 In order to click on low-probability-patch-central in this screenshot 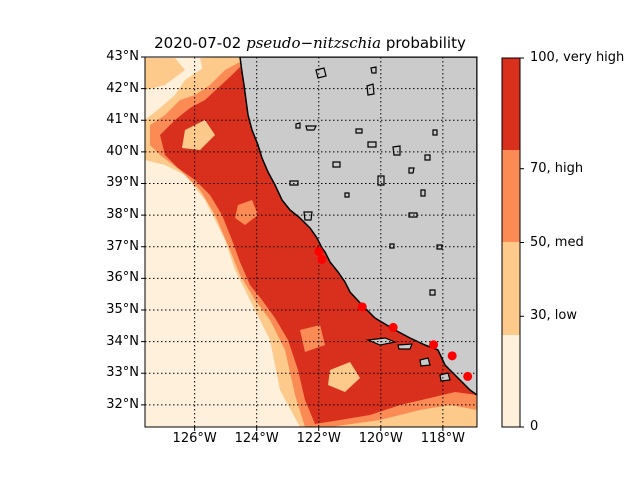, I will do `click(198, 135)`.